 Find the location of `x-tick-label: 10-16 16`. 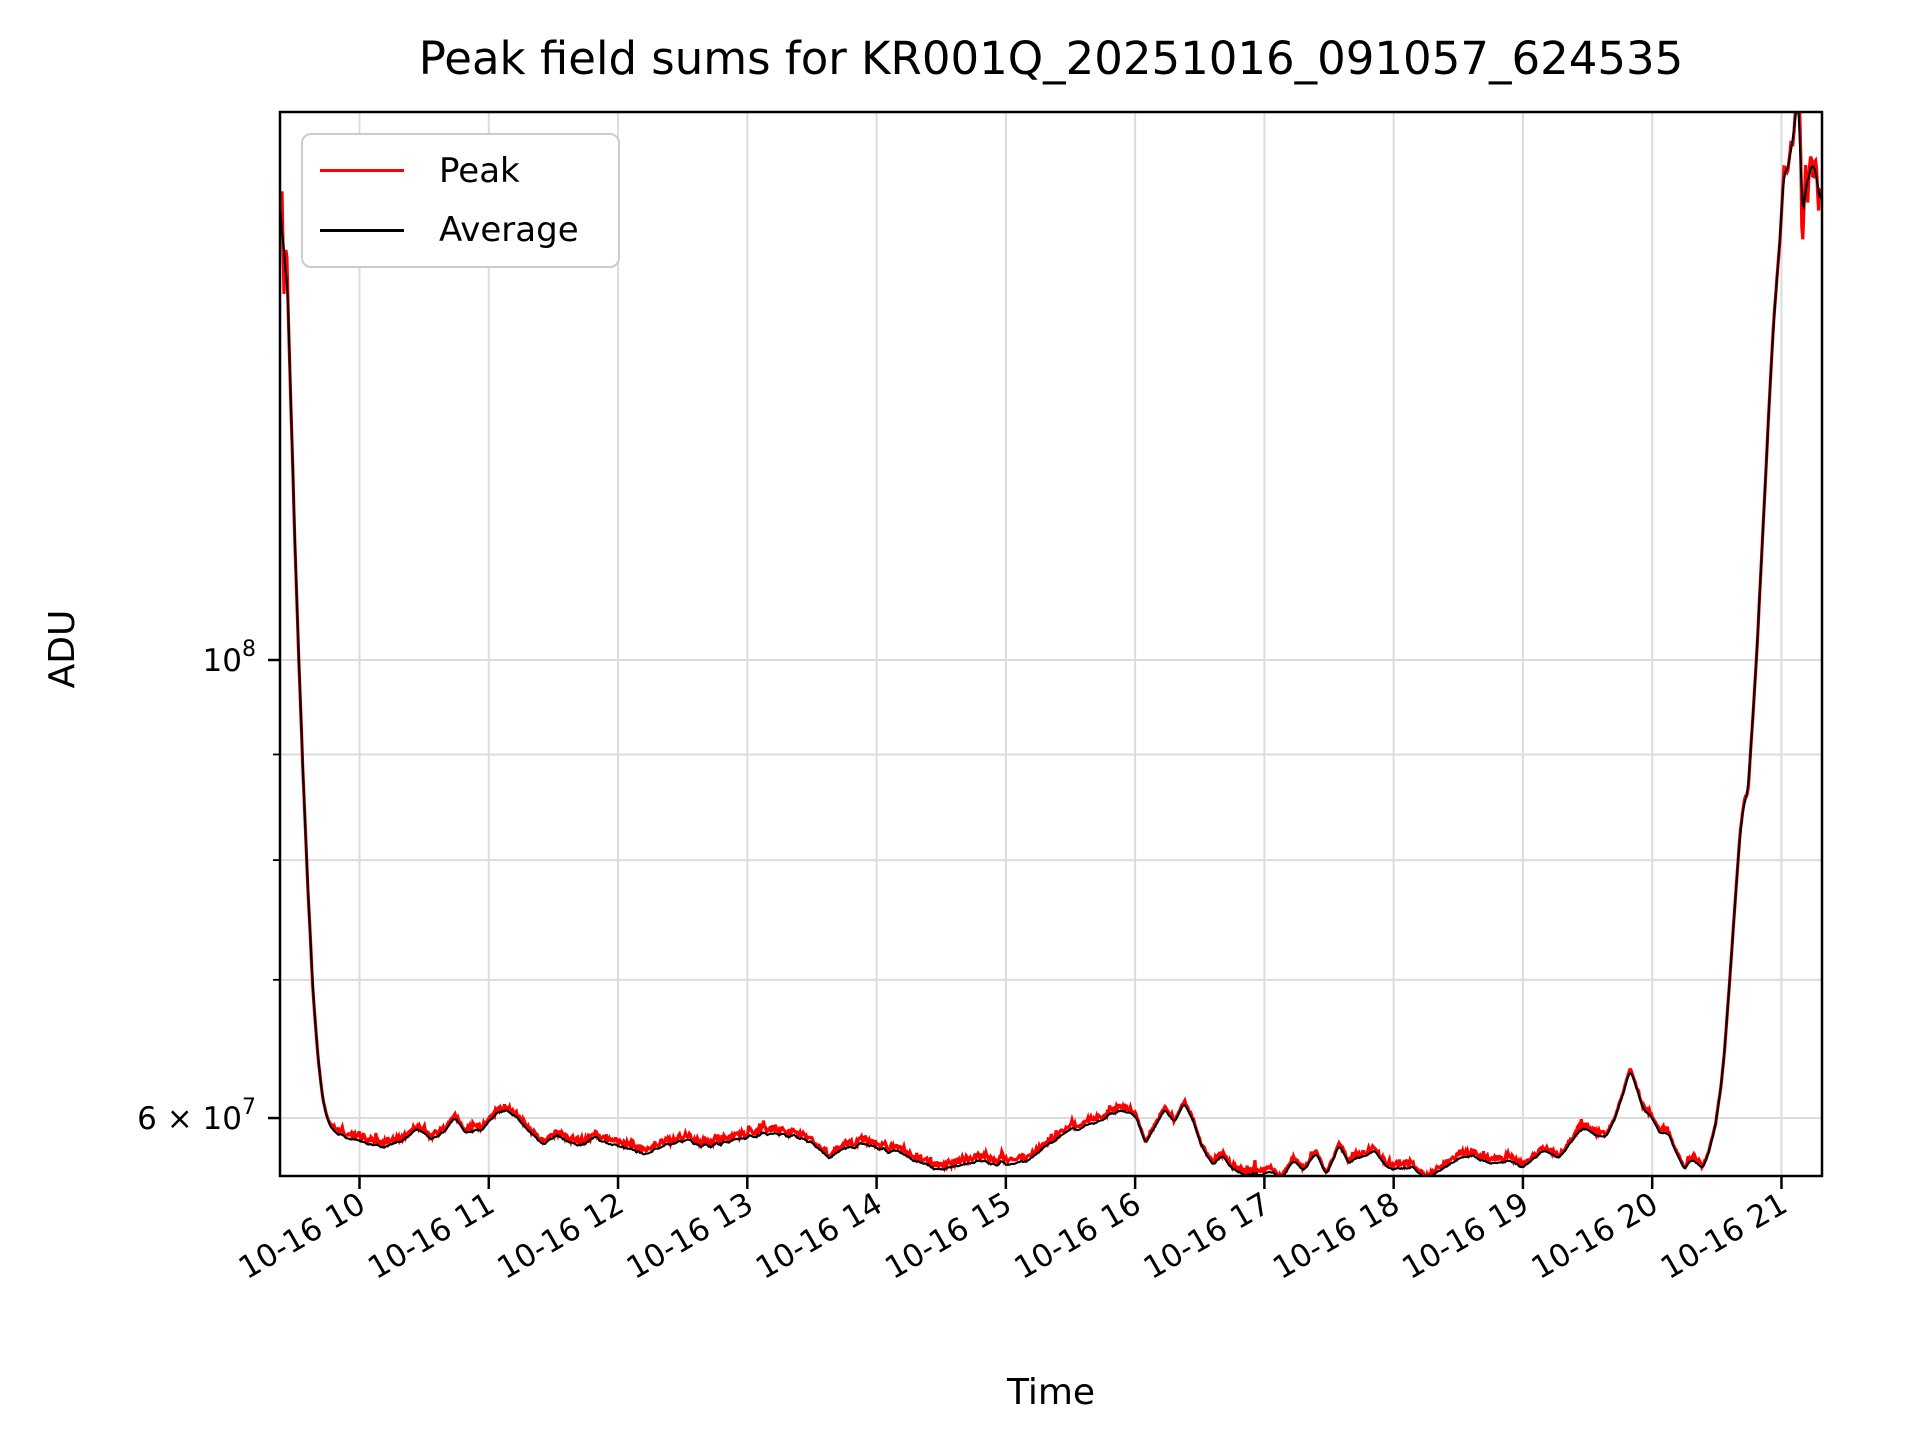

x-tick-label: 10-16 16 is located at coordinates (1077, 1236).